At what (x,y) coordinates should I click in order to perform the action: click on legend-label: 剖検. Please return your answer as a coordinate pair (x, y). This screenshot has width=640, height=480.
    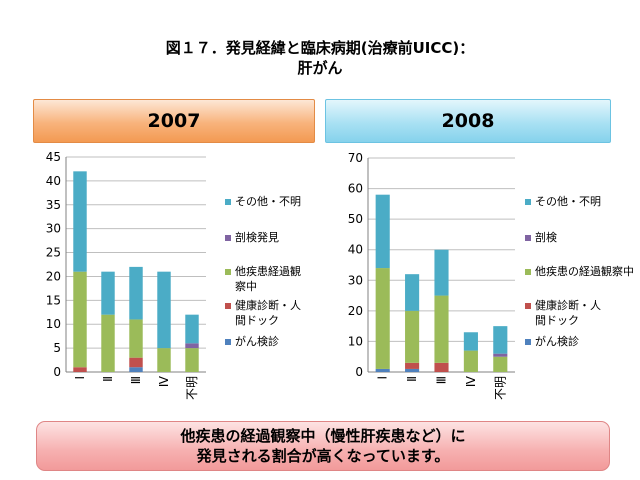
    Looking at the image, I should click on (546, 237).